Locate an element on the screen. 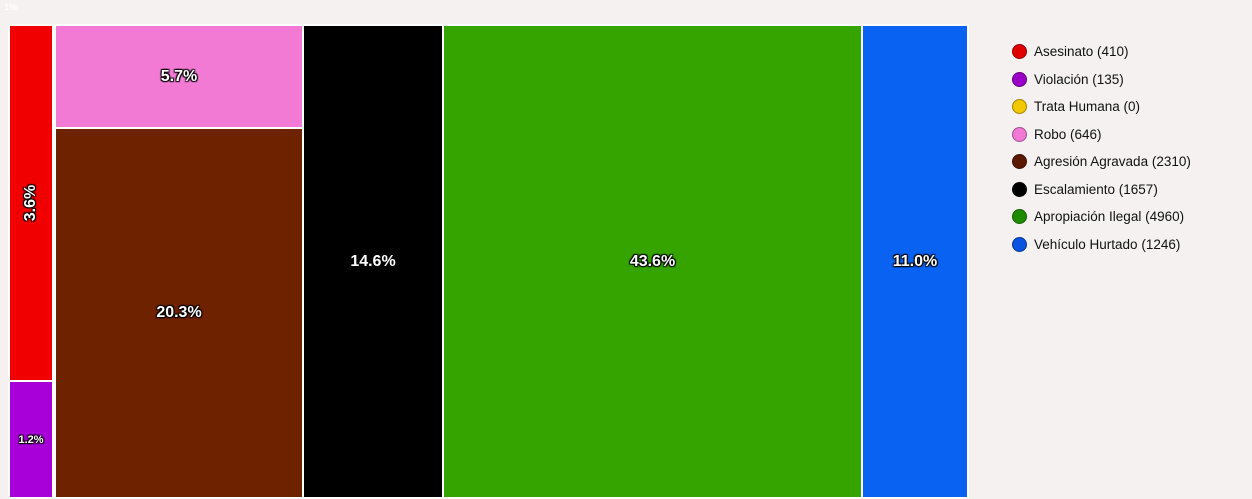 The height and width of the screenshot is (499, 1252). cell-robo: 5.7% is located at coordinates (179, 76).